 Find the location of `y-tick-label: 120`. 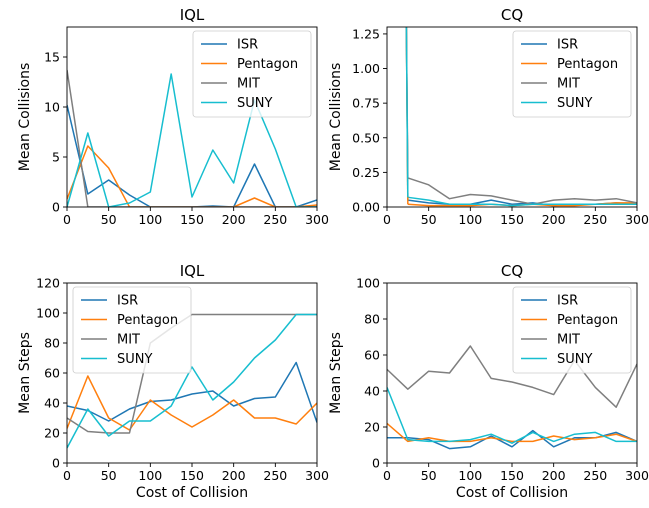

y-tick-label: 120 is located at coordinates (48, 283).